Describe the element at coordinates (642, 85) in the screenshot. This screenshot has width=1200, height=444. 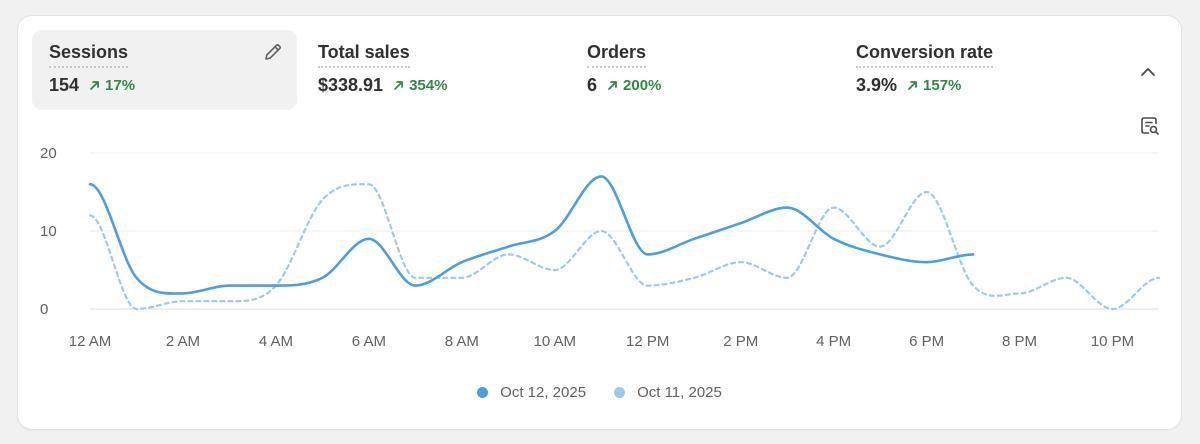
I see `metric-delta-text: 200%` at that location.